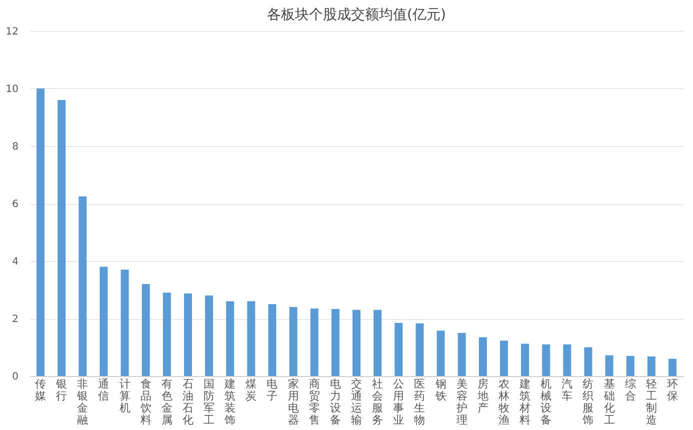 This screenshot has height=430, width=693. I want to click on x-tick-label: 非银金融, so click(82, 402).